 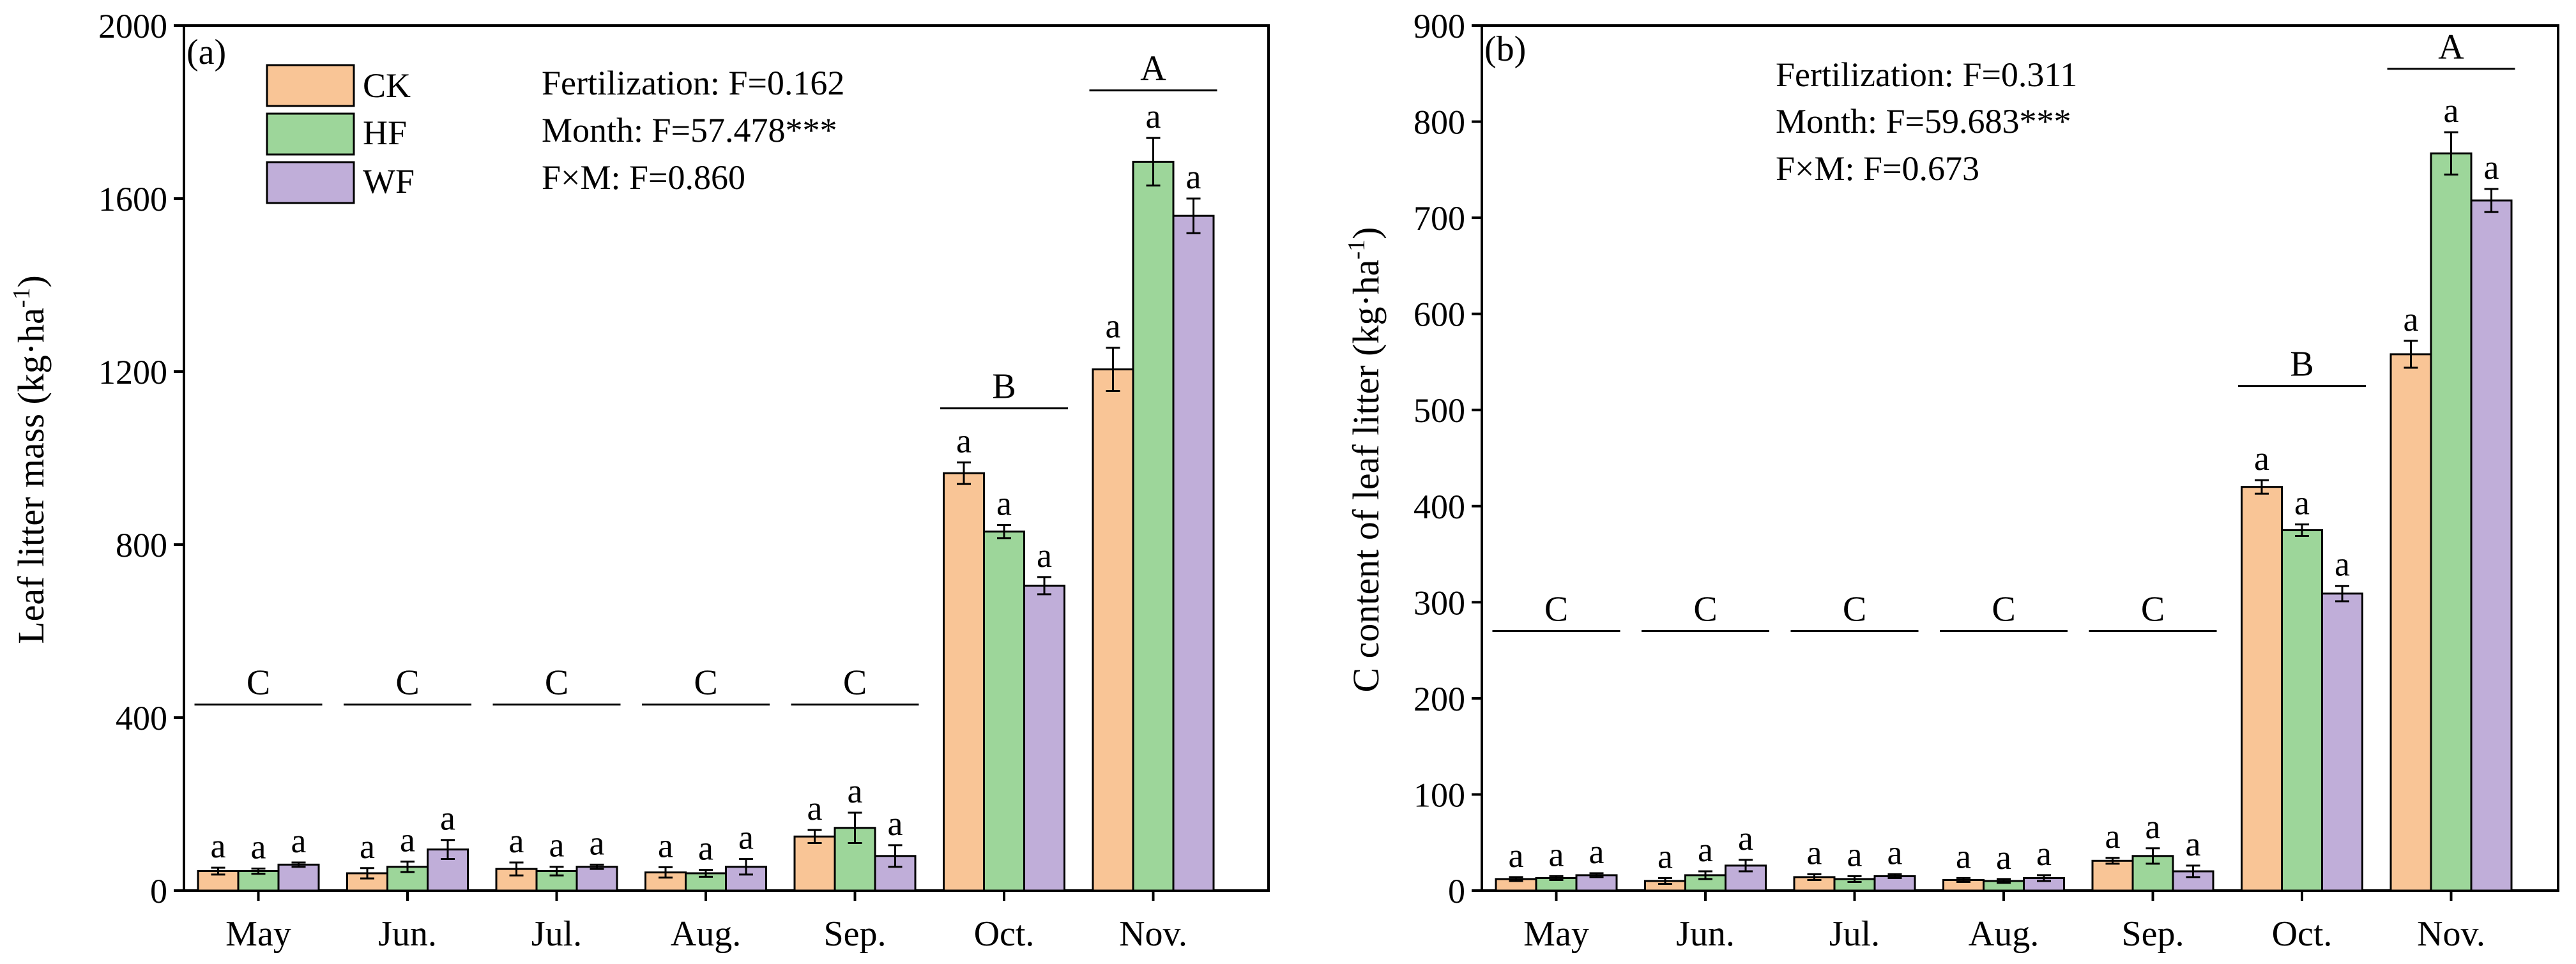 What do you see at coordinates (310, 86) in the screenshot?
I see `legend-swatch-ck` at bounding box center [310, 86].